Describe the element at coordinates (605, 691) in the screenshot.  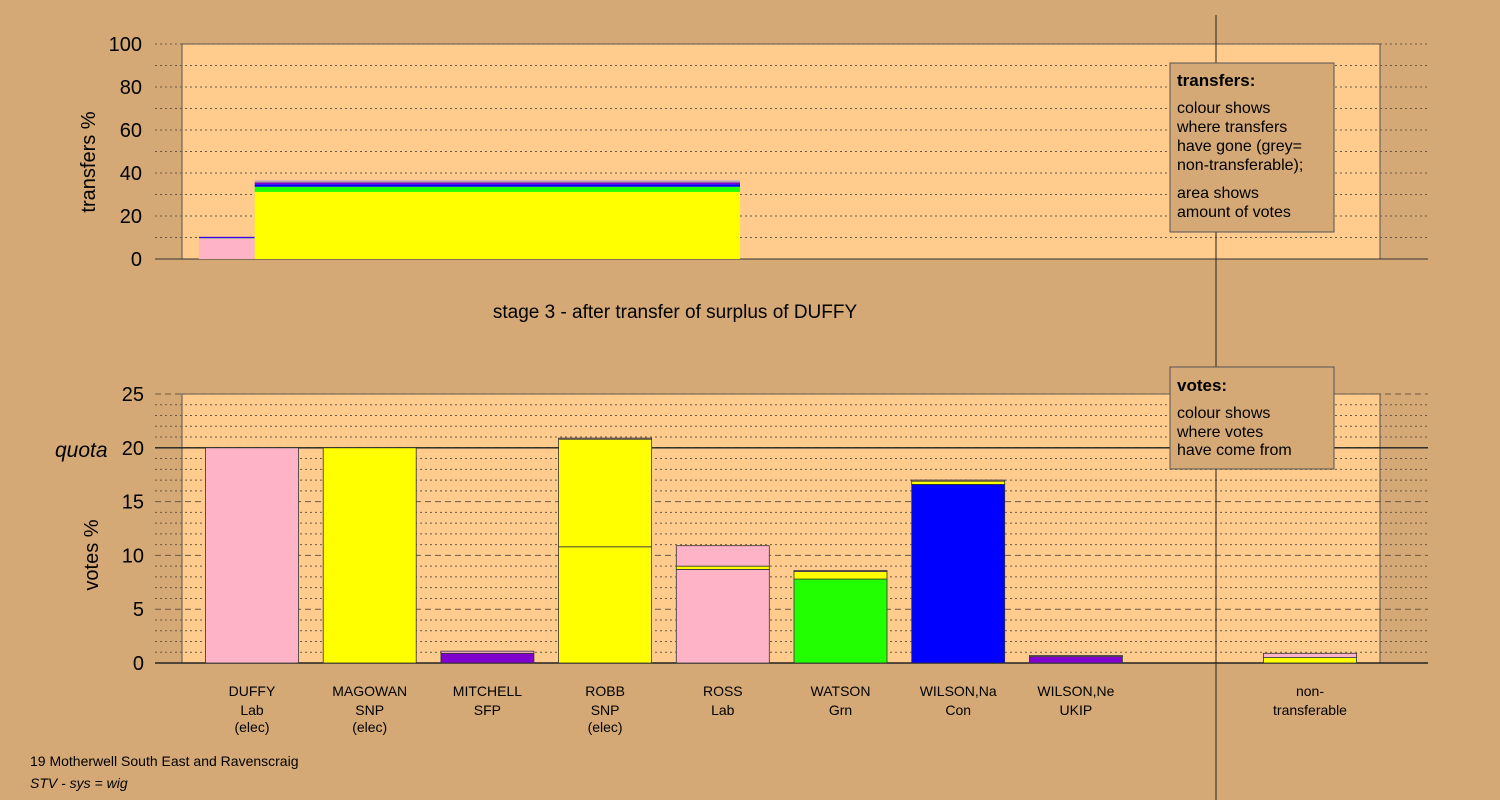
I see `candidate-name: ROBB` at that location.